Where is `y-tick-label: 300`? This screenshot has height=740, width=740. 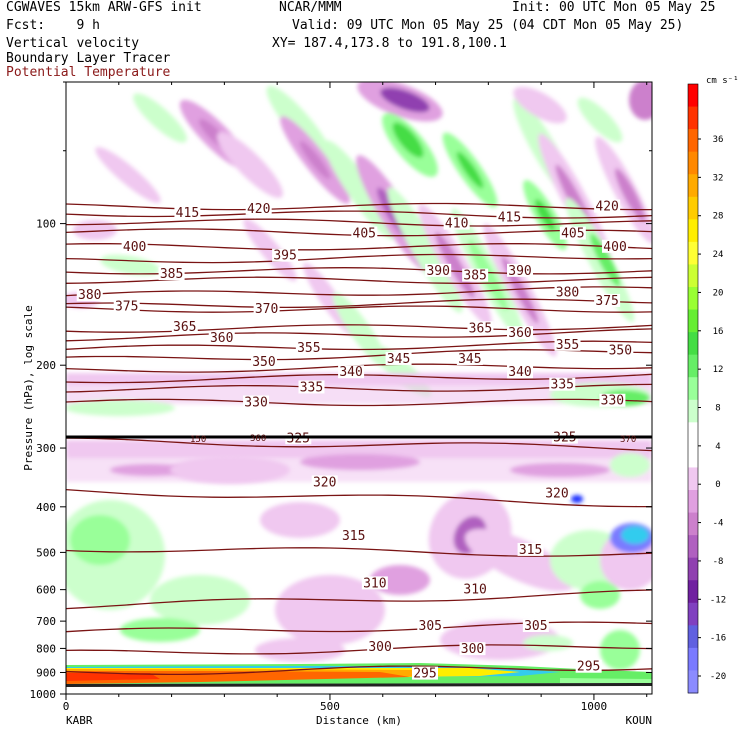
y-tick-label: 300 is located at coordinates (46, 448).